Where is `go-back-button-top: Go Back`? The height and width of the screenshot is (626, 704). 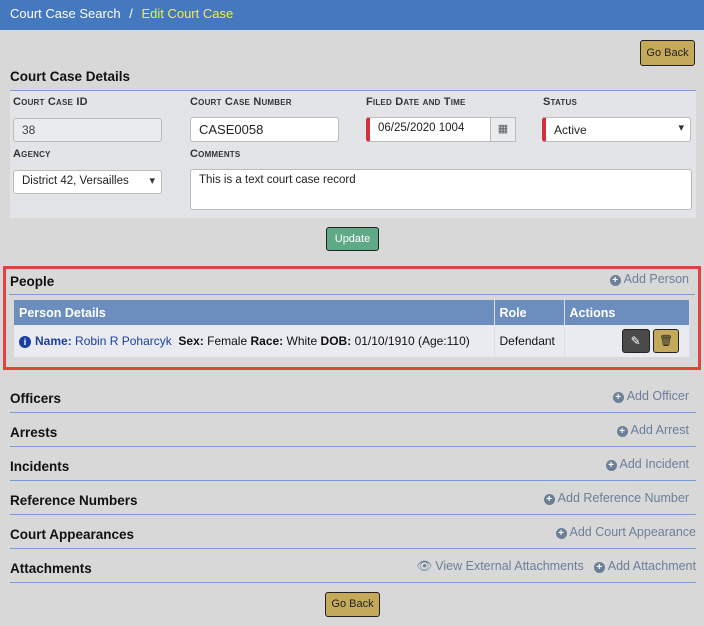
go-back-button-top: Go Back is located at coordinates (667, 53).